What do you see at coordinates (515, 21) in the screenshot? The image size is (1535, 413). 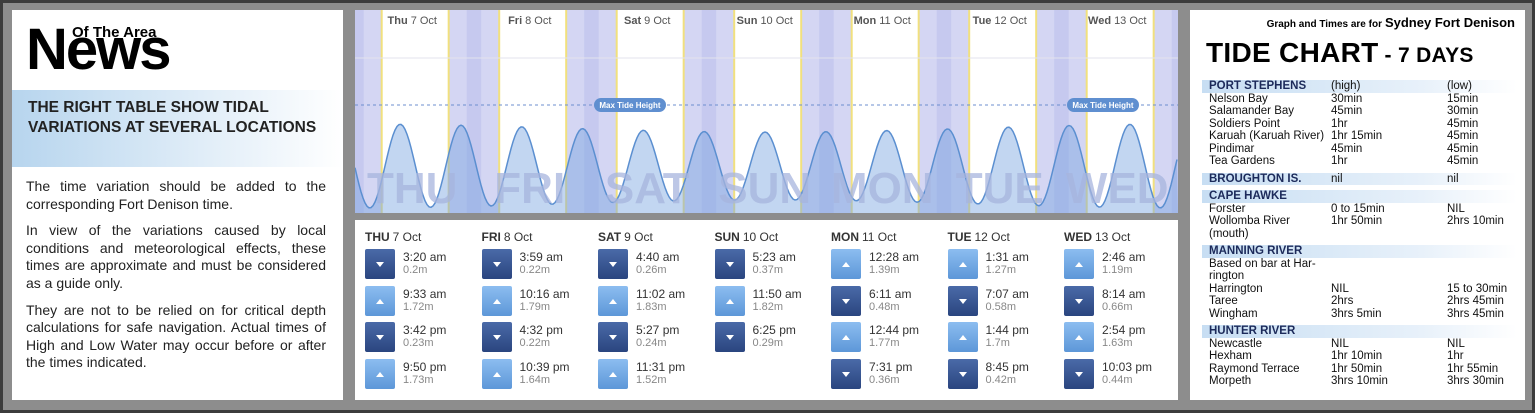 I see `day-weekday: Fri` at bounding box center [515, 21].